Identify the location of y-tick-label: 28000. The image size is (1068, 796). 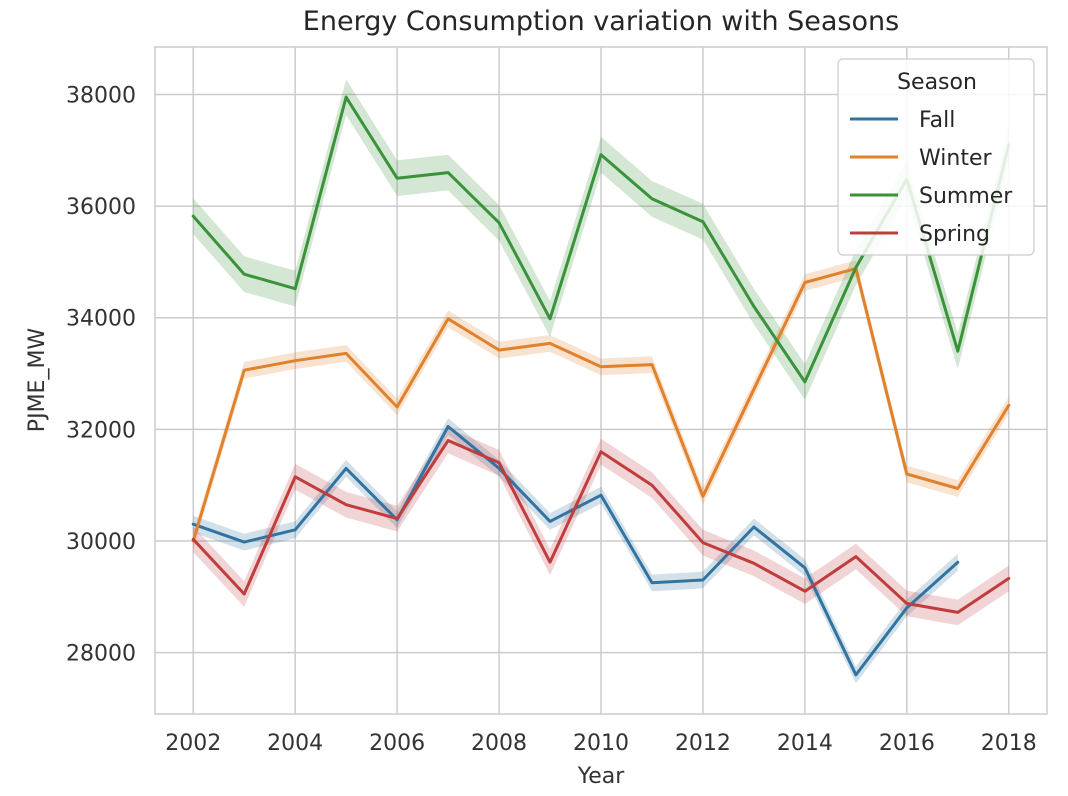
(101, 654).